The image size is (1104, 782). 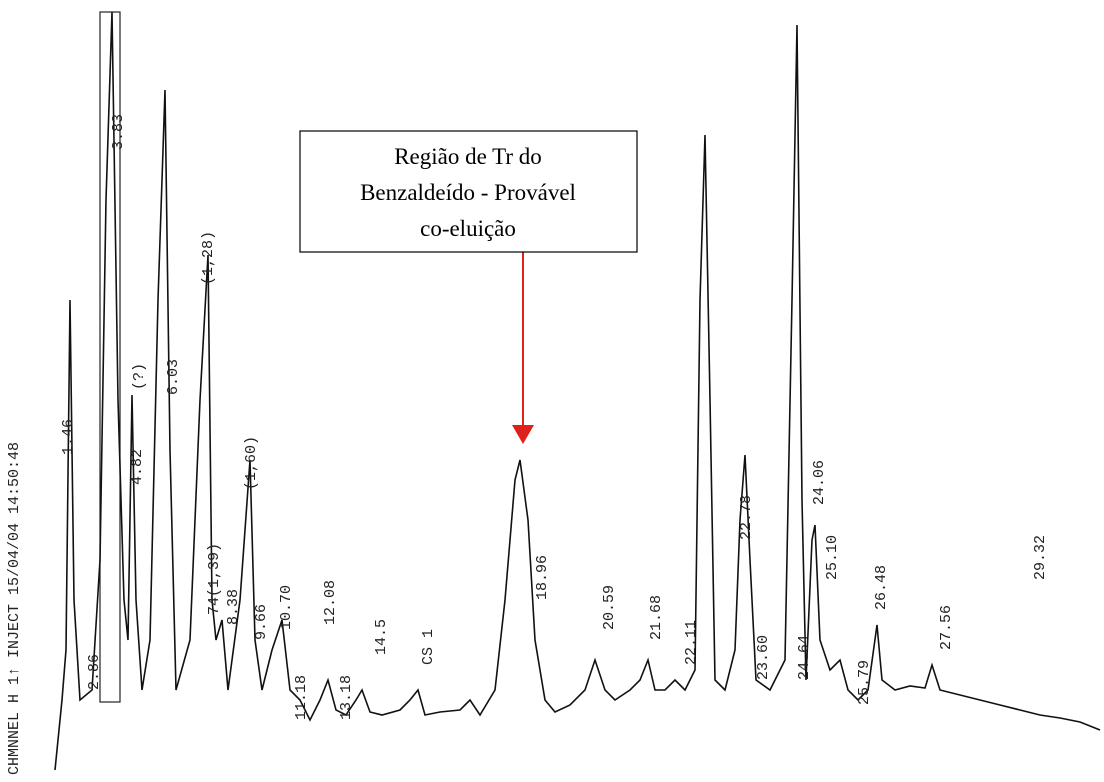 I want to click on peak-label: 4.82, so click(x=137, y=467).